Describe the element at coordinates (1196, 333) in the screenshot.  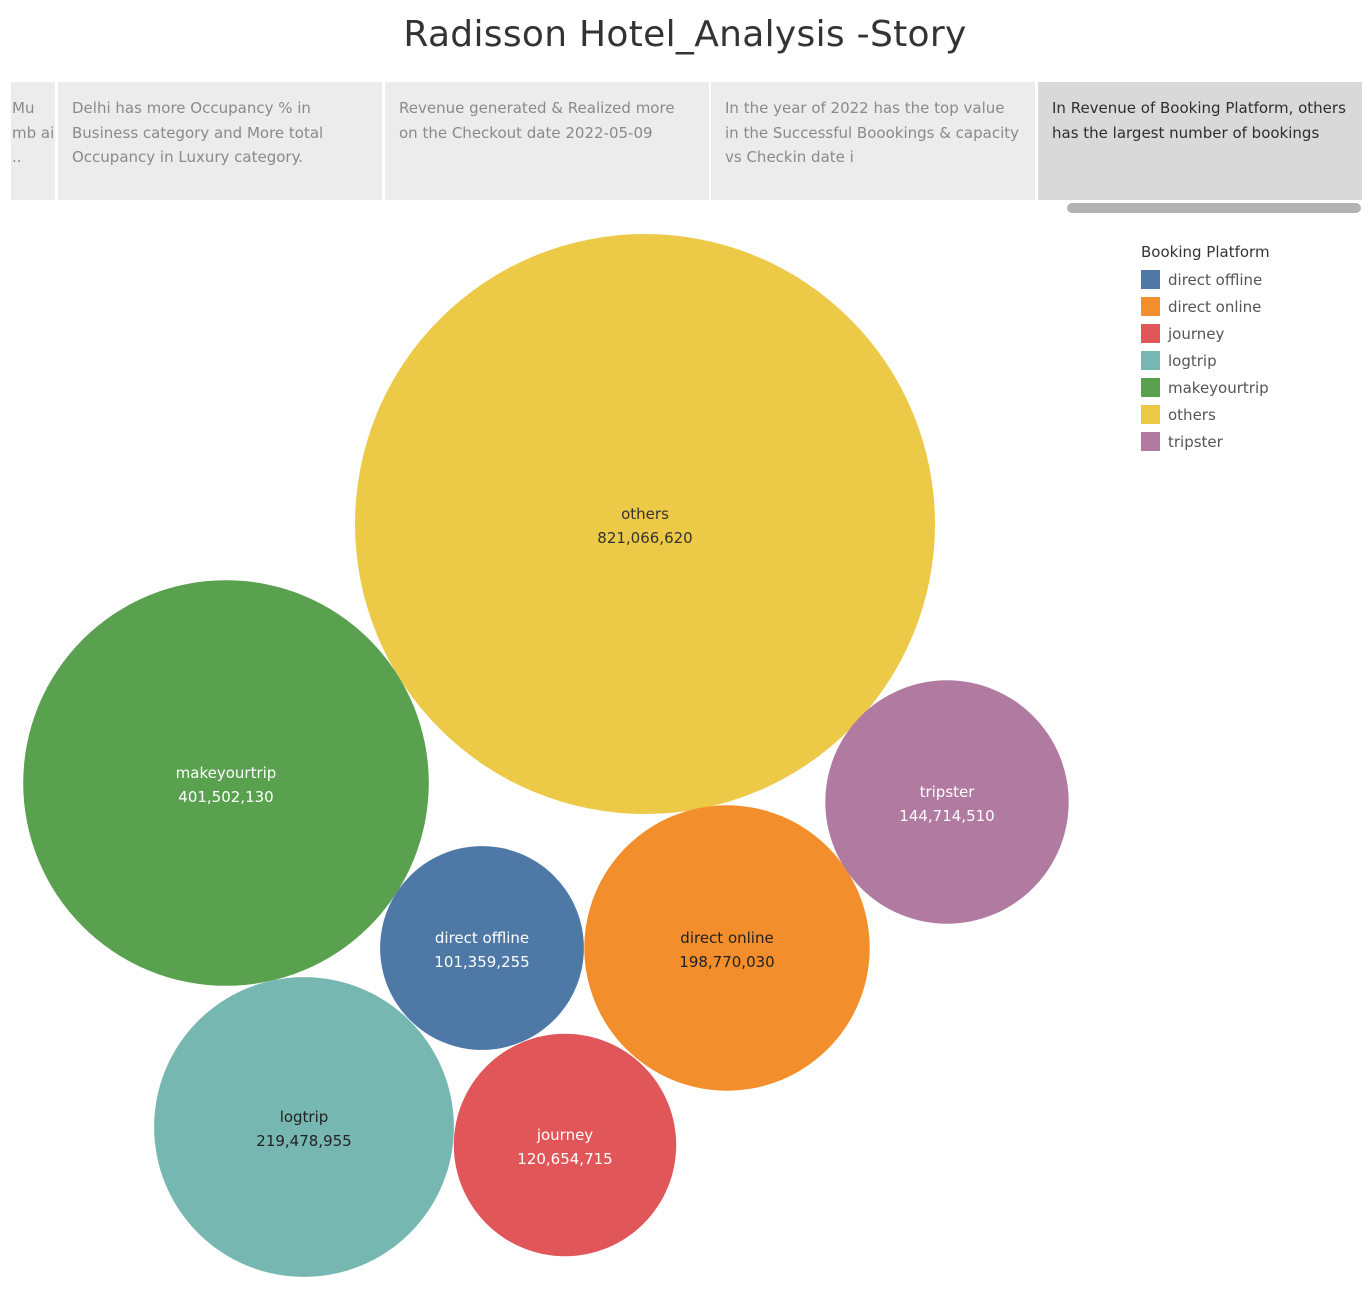
I see `legend-label: journey` at that location.